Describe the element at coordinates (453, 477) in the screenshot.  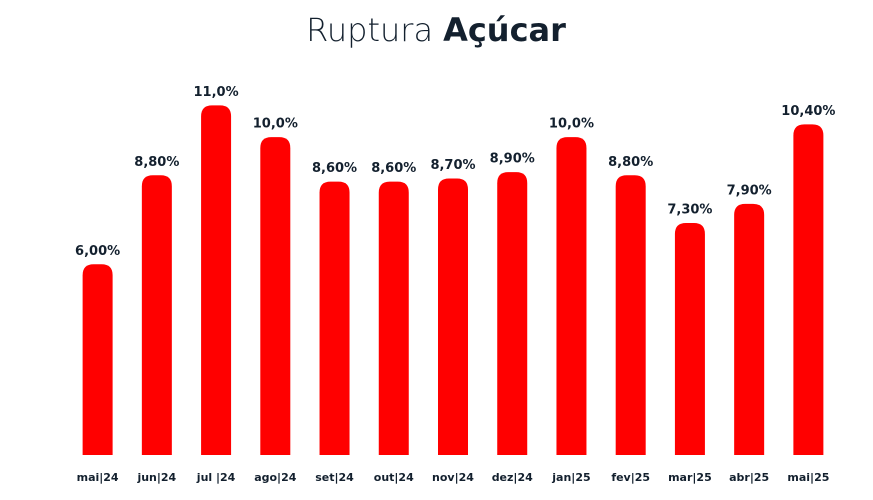
I see `x-tick-label: nov|24` at that location.